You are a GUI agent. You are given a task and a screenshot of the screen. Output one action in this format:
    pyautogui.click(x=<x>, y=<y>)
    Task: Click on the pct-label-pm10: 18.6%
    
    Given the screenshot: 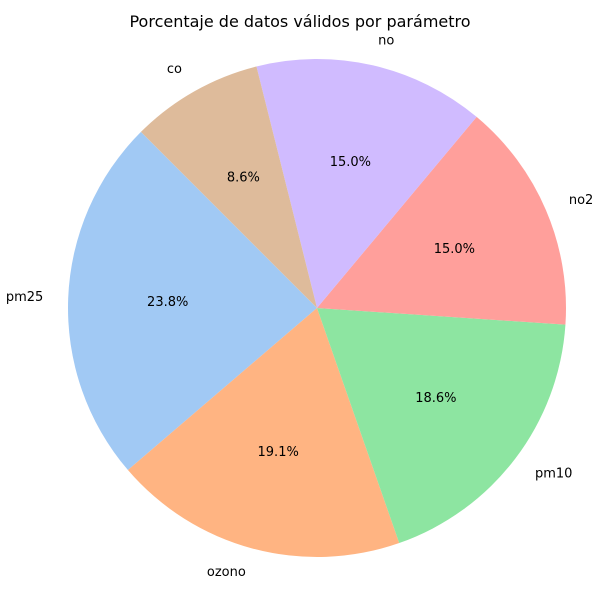 What is the action you would take?
    pyautogui.click(x=435, y=398)
    